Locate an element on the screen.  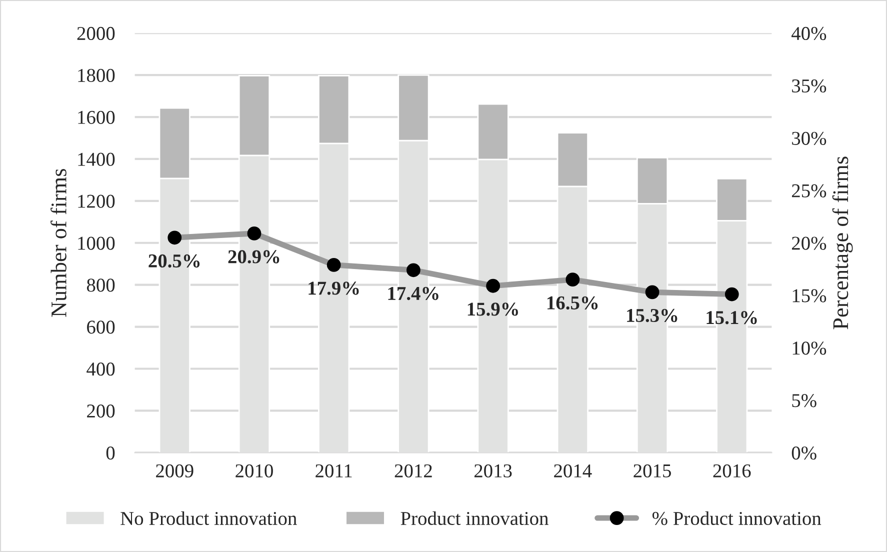
y-tick-label: 1200 is located at coordinates (96, 201).